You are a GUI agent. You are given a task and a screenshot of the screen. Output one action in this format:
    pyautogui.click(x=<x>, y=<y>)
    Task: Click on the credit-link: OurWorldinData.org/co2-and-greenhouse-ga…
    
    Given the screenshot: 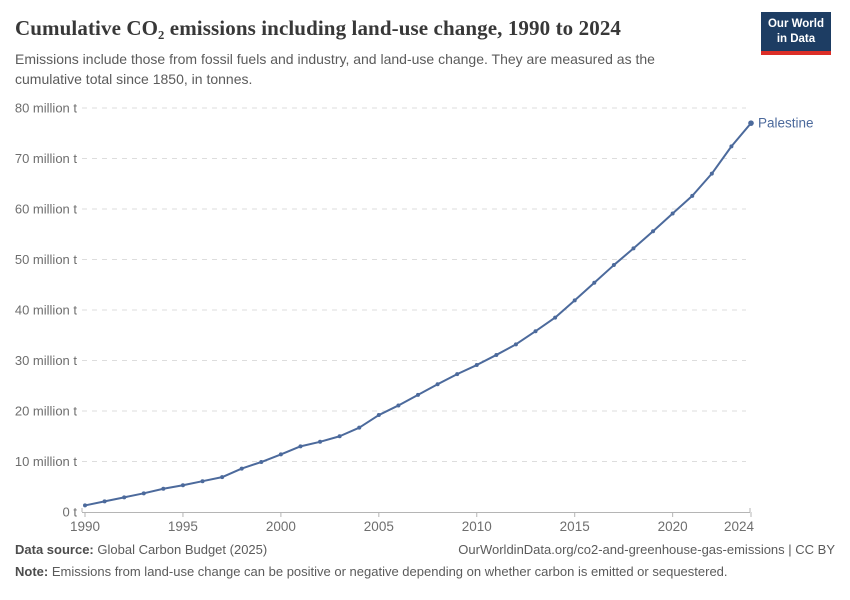 What is the action you would take?
    pyautogui.click(x=646, y=549)
    